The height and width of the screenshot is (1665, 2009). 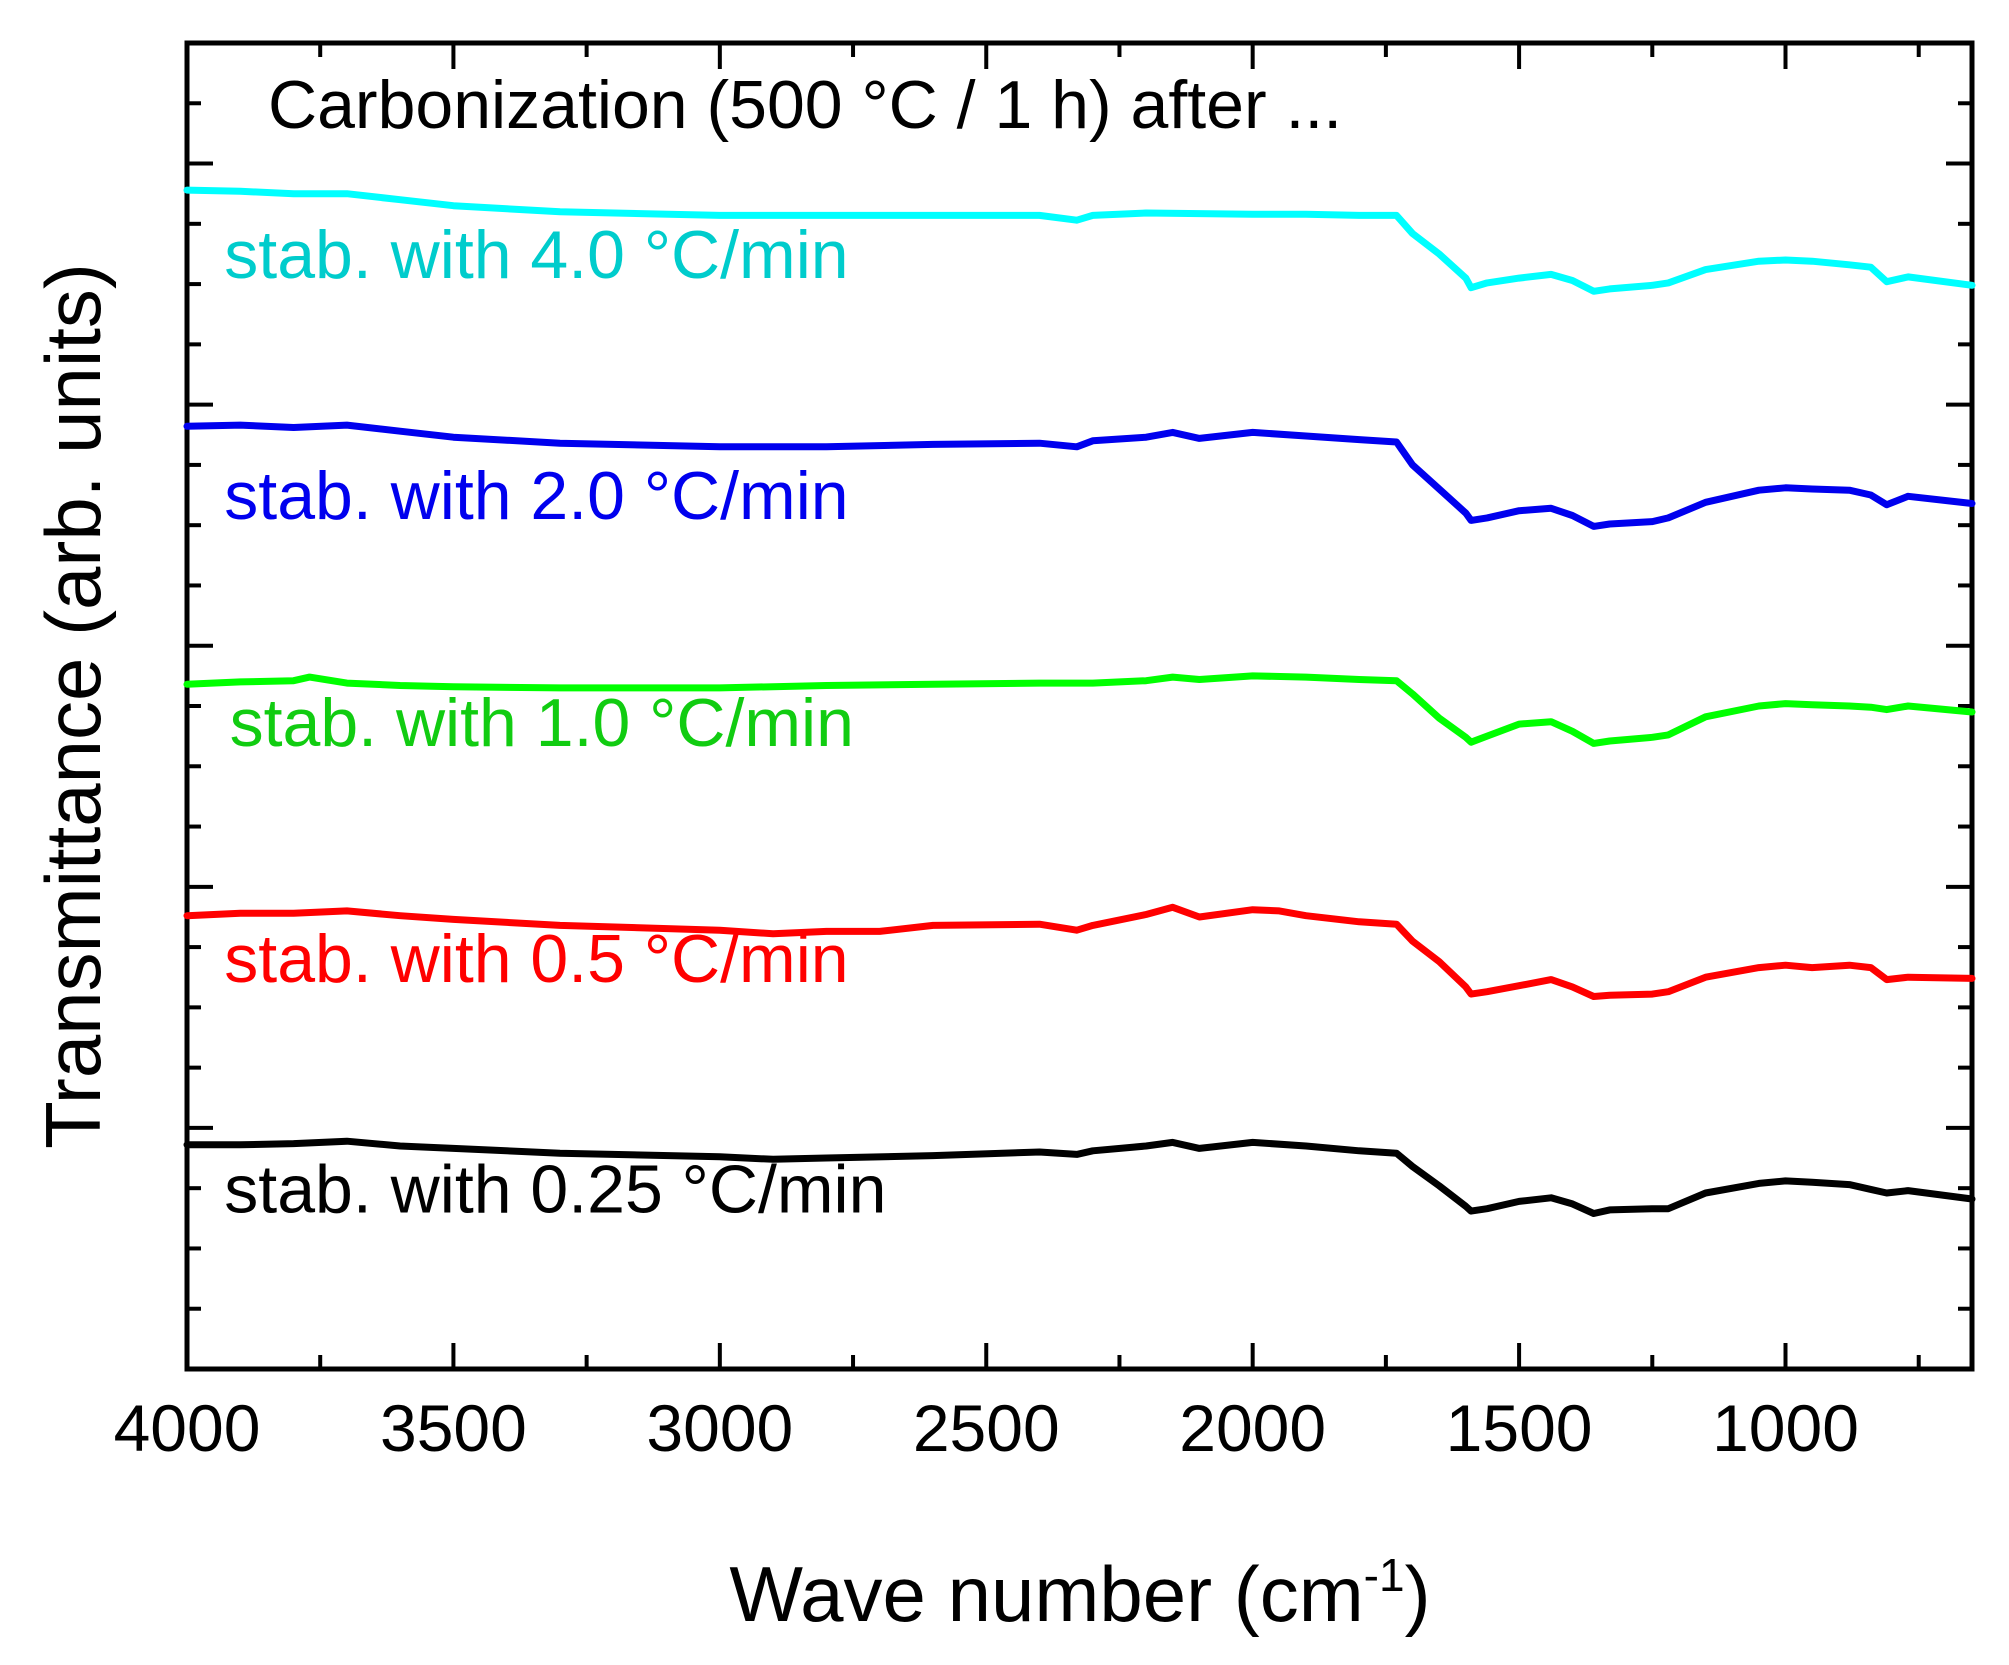 I want to click on series-label-1: stab. with 2.0 °C/min, so click(x=536, y=496).